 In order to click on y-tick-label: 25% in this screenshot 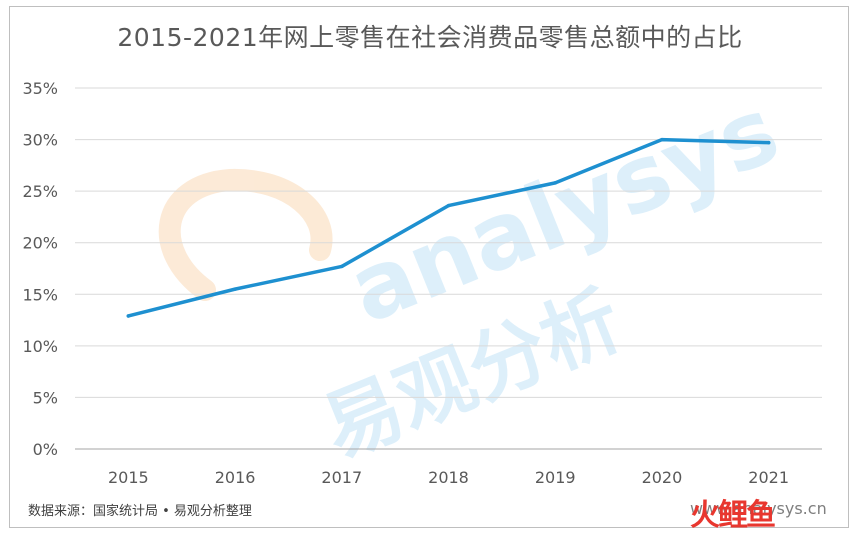, I will do `click(40, 191)`.